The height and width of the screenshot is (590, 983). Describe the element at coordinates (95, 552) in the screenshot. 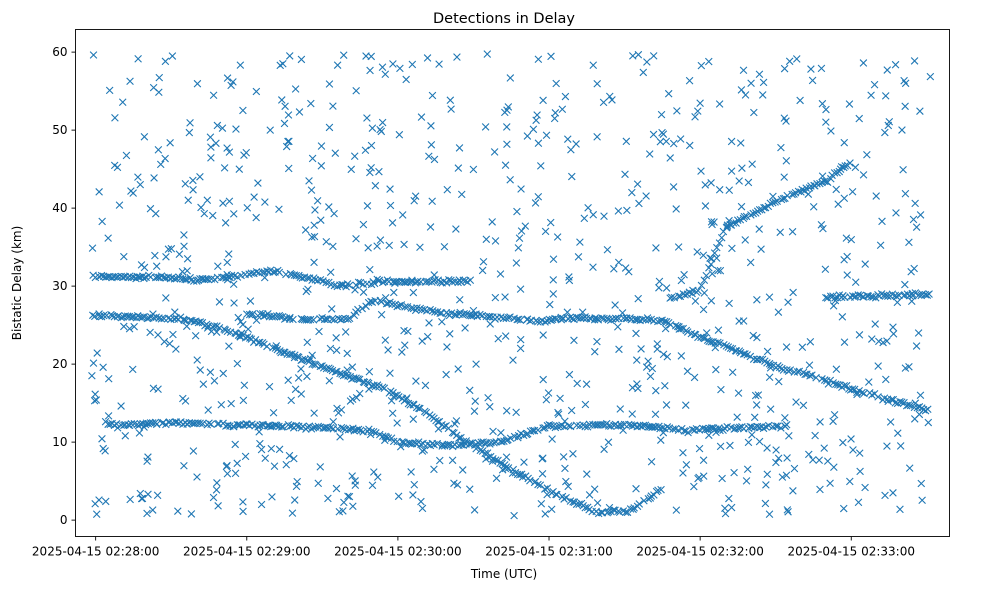

I see `x-tick-label: 2025-04-15 02:28:00` at that location.